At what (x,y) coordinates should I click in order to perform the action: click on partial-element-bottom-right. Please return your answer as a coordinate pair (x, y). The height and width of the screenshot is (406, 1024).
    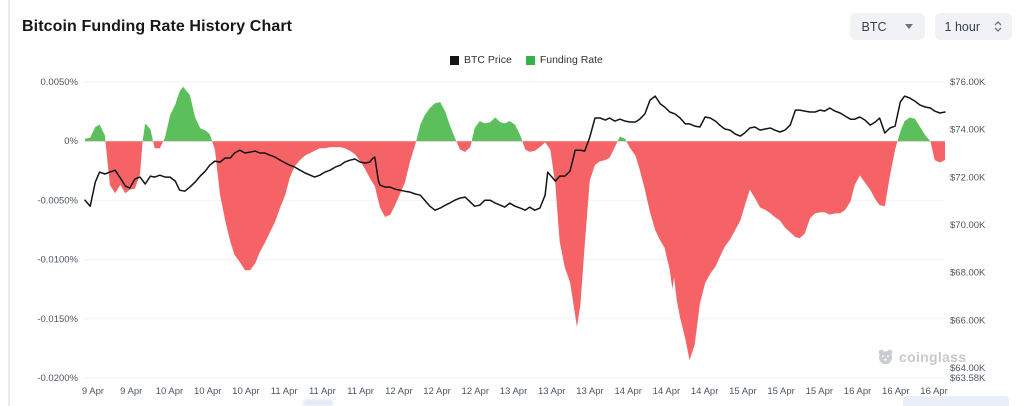
    Looking at the image, I should click on (956, 401).